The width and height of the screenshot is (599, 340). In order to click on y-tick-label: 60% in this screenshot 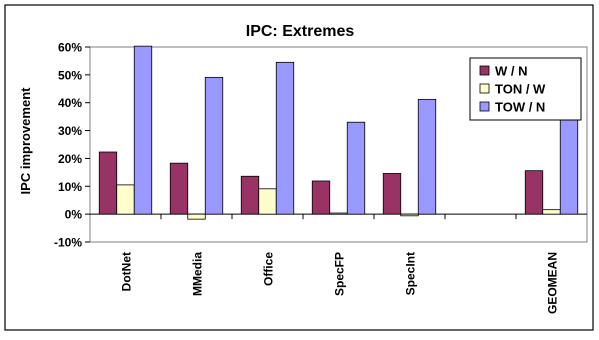, I will do `click(70, 48)`.